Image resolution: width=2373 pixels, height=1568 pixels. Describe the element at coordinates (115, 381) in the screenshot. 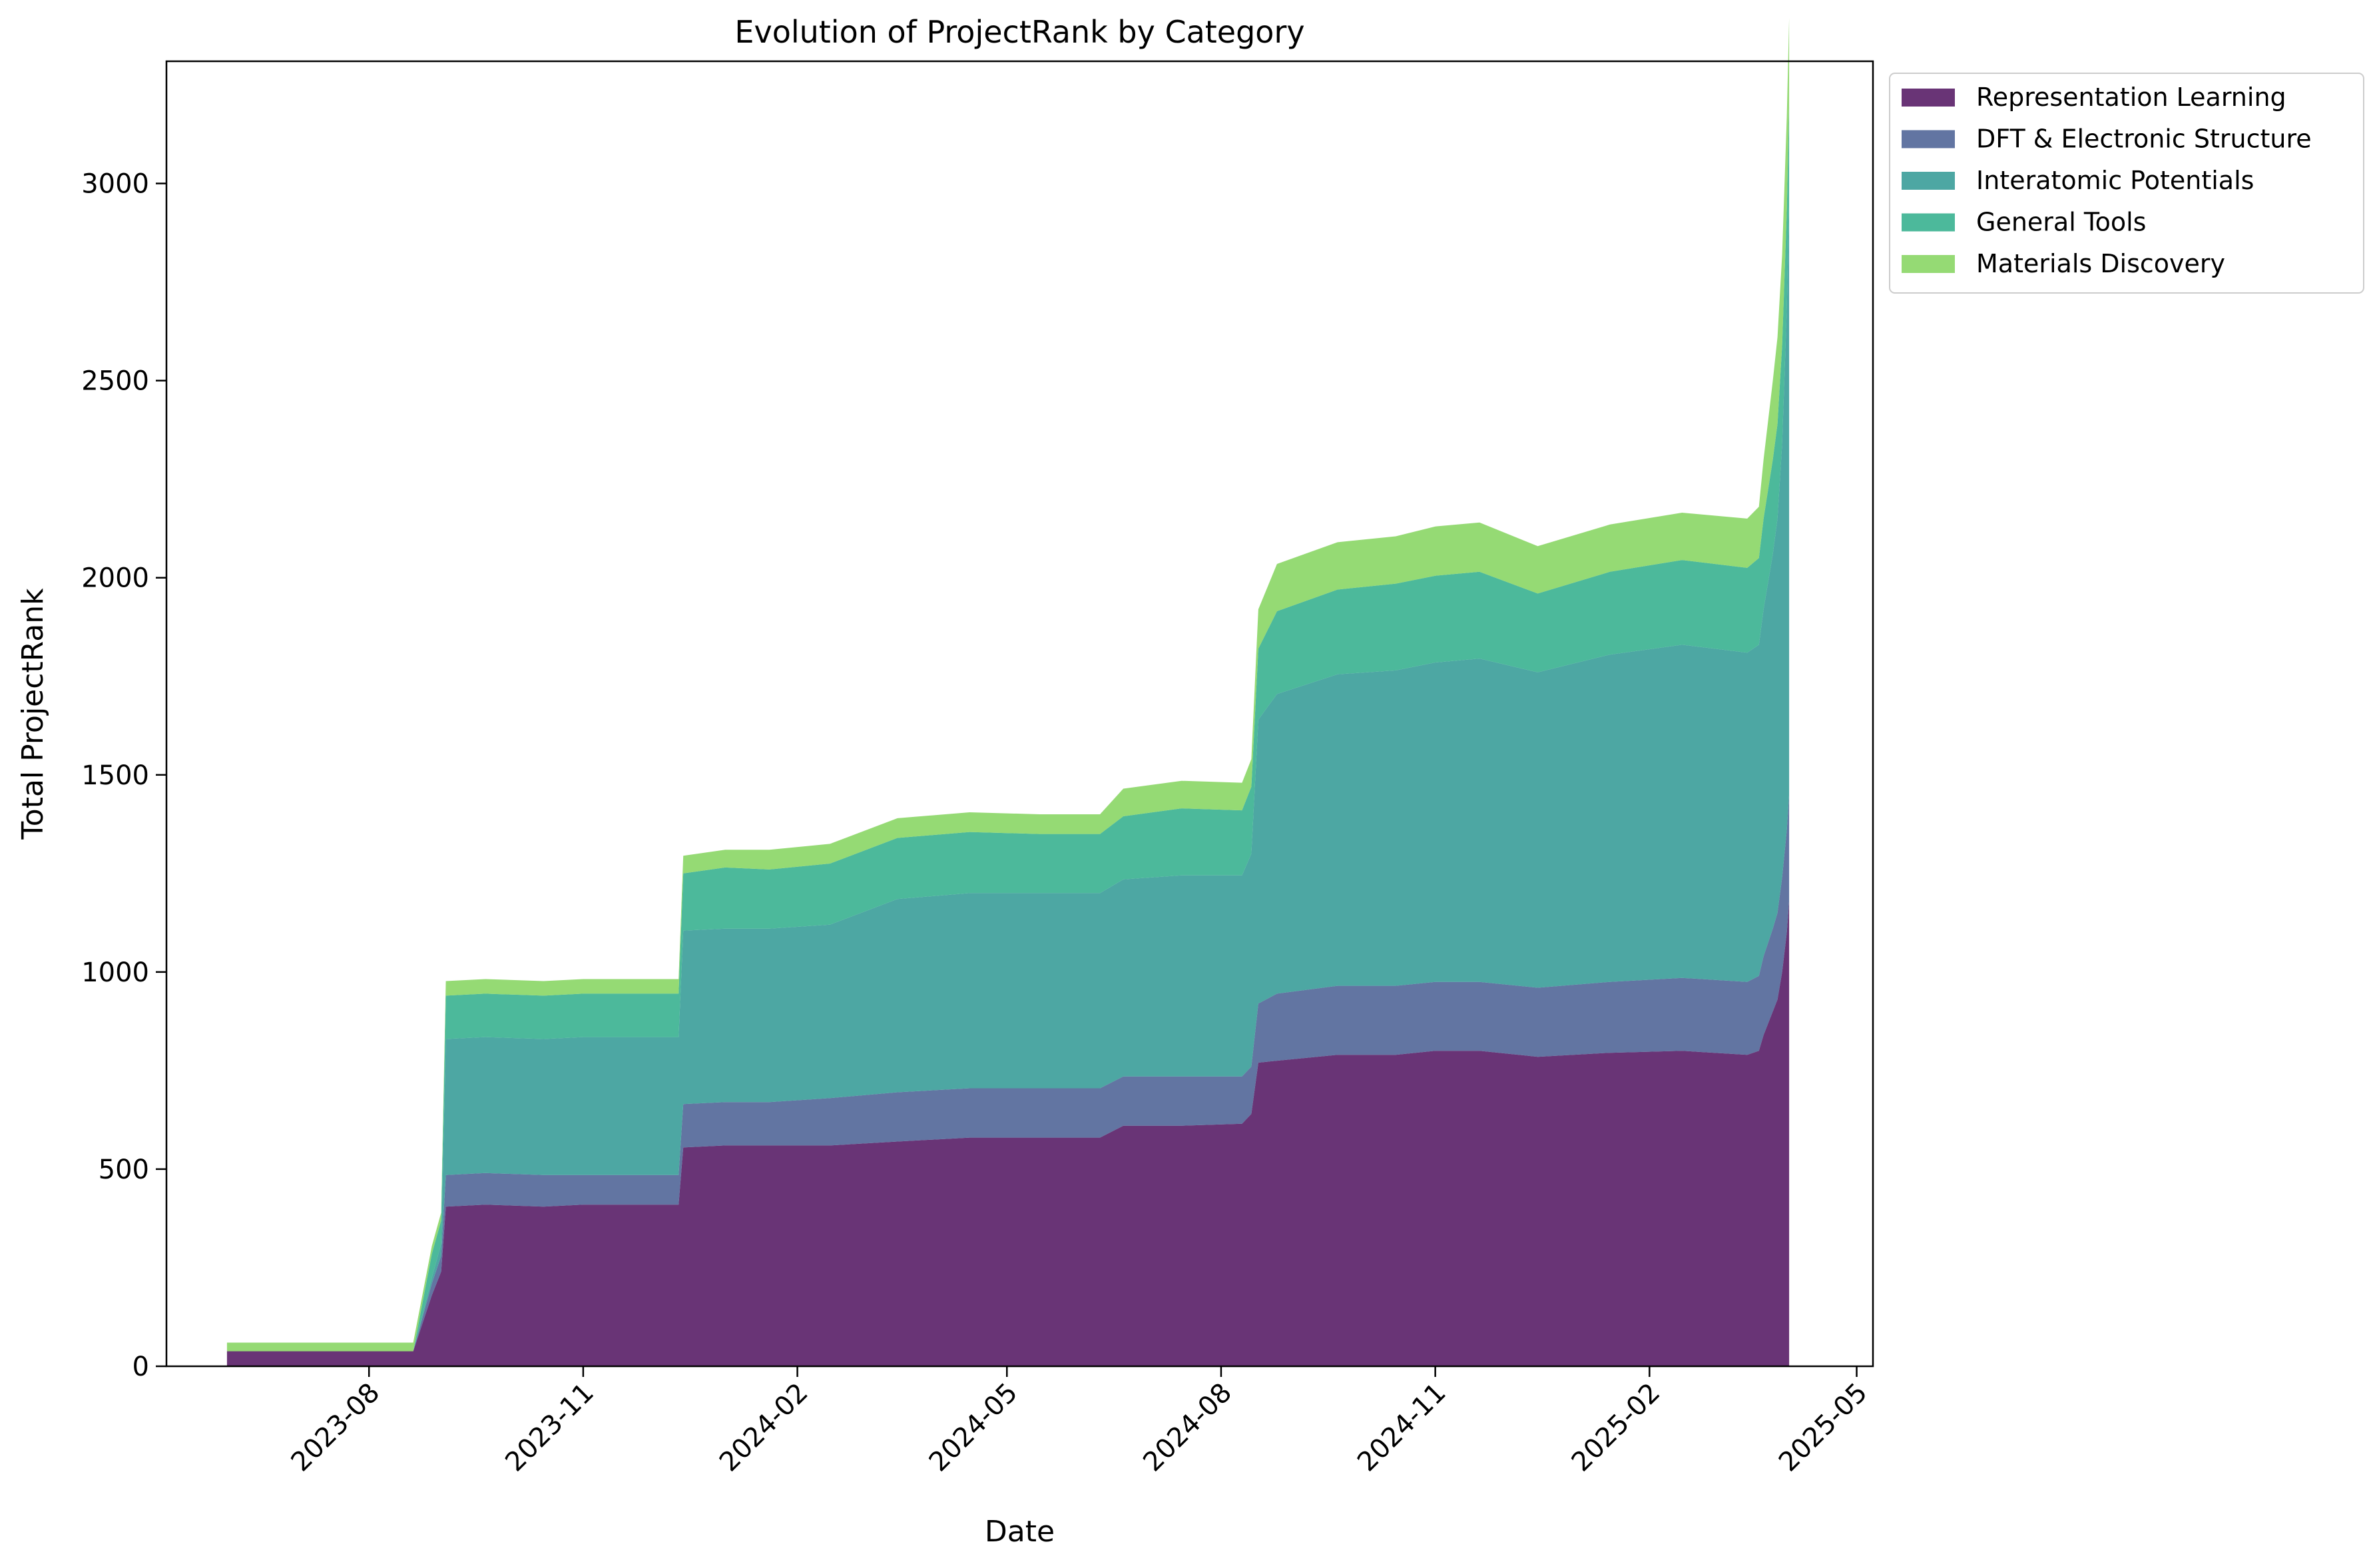

I see `y-tick-label: 2500` at that location.